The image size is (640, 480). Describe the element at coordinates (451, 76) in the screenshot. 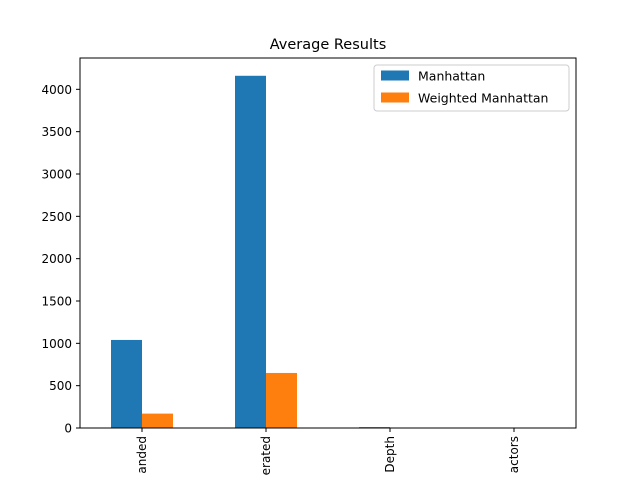

I see `legend-label-manhattan: Manhattan` at that location.